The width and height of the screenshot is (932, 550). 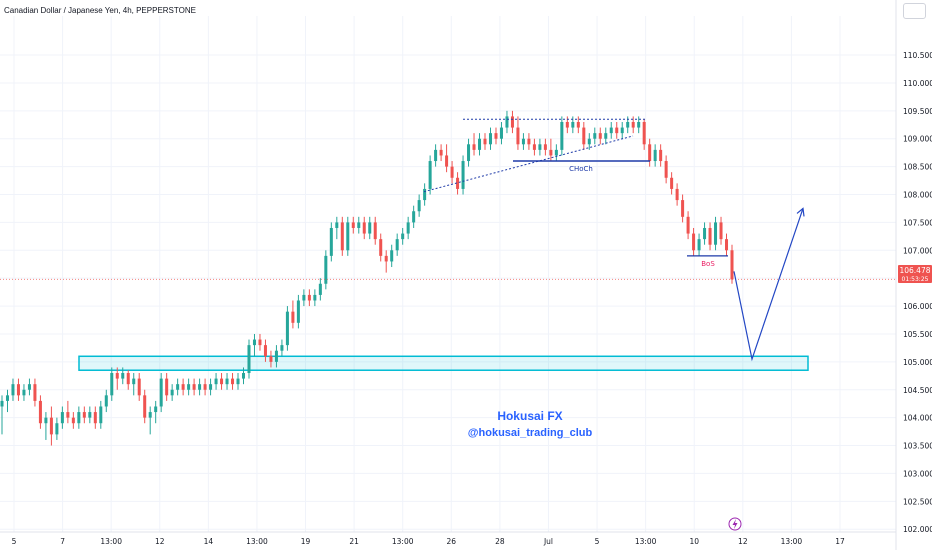 What do you see at coordinates (306, 541) in the screenshot?
I see `time-tick-label: 19` at bounding box center [306, 541].